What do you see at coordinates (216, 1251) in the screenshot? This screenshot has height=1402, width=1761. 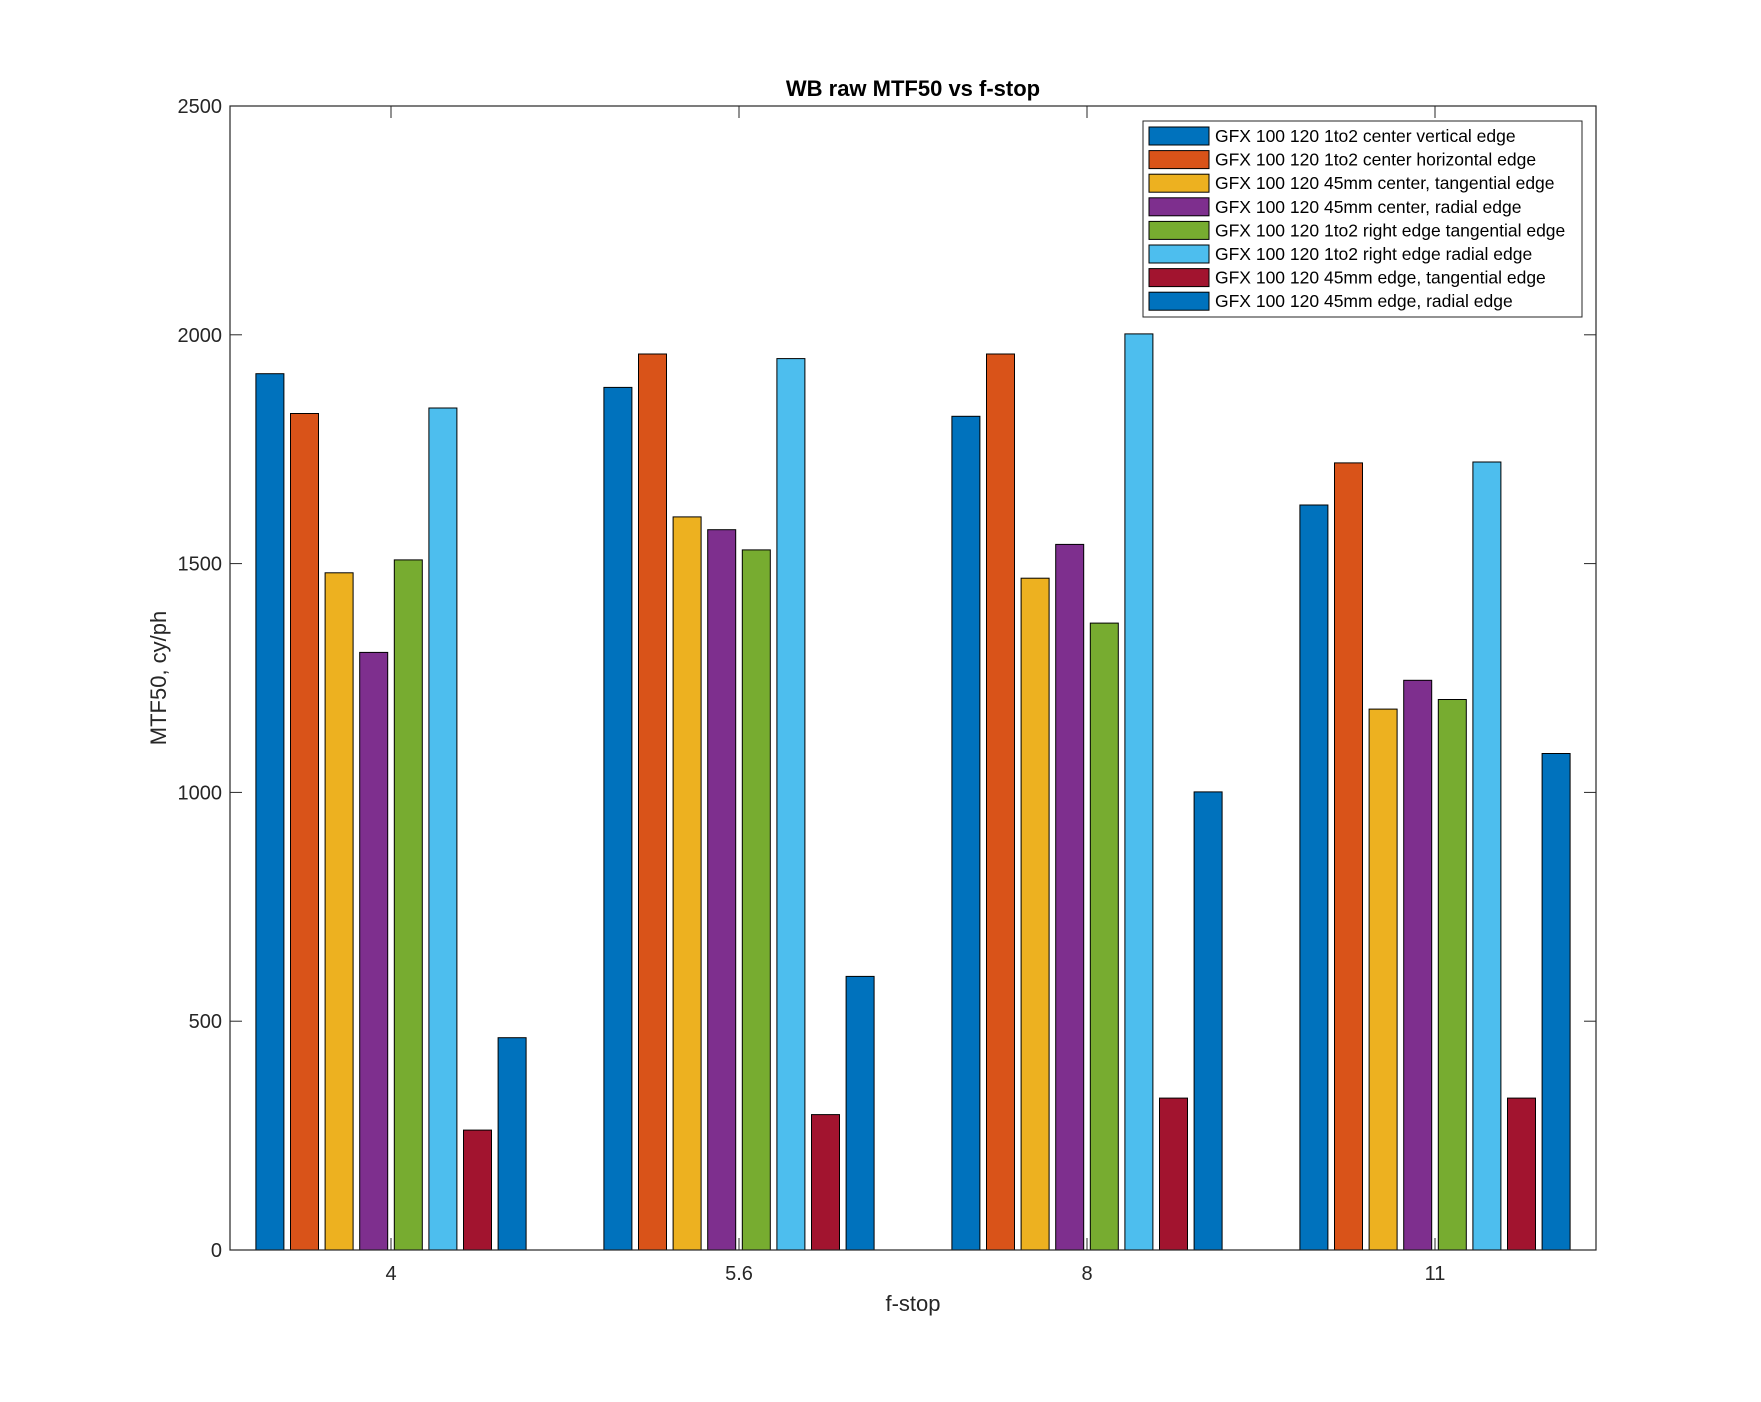 I see `y-tick-label: 0` at bounding box center [216, 1251].